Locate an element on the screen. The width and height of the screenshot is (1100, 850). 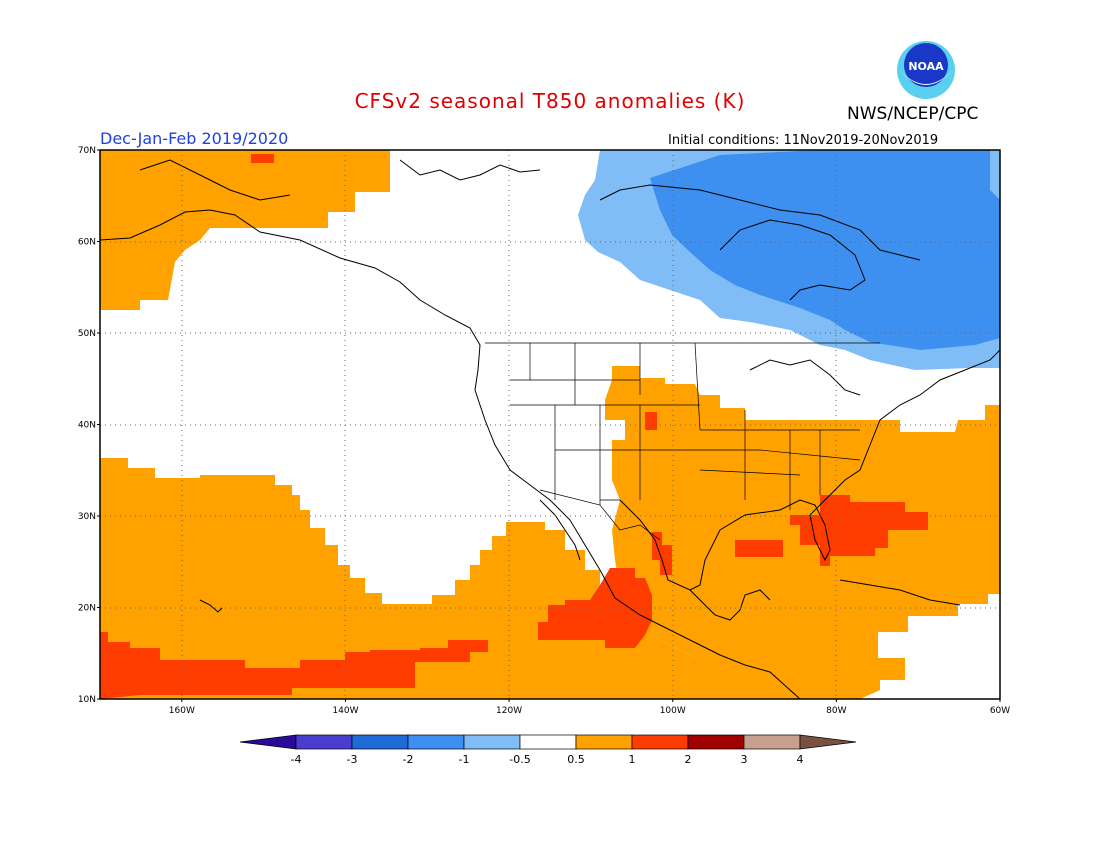
hot-spot-gulf is located at coordinates (759, 548).